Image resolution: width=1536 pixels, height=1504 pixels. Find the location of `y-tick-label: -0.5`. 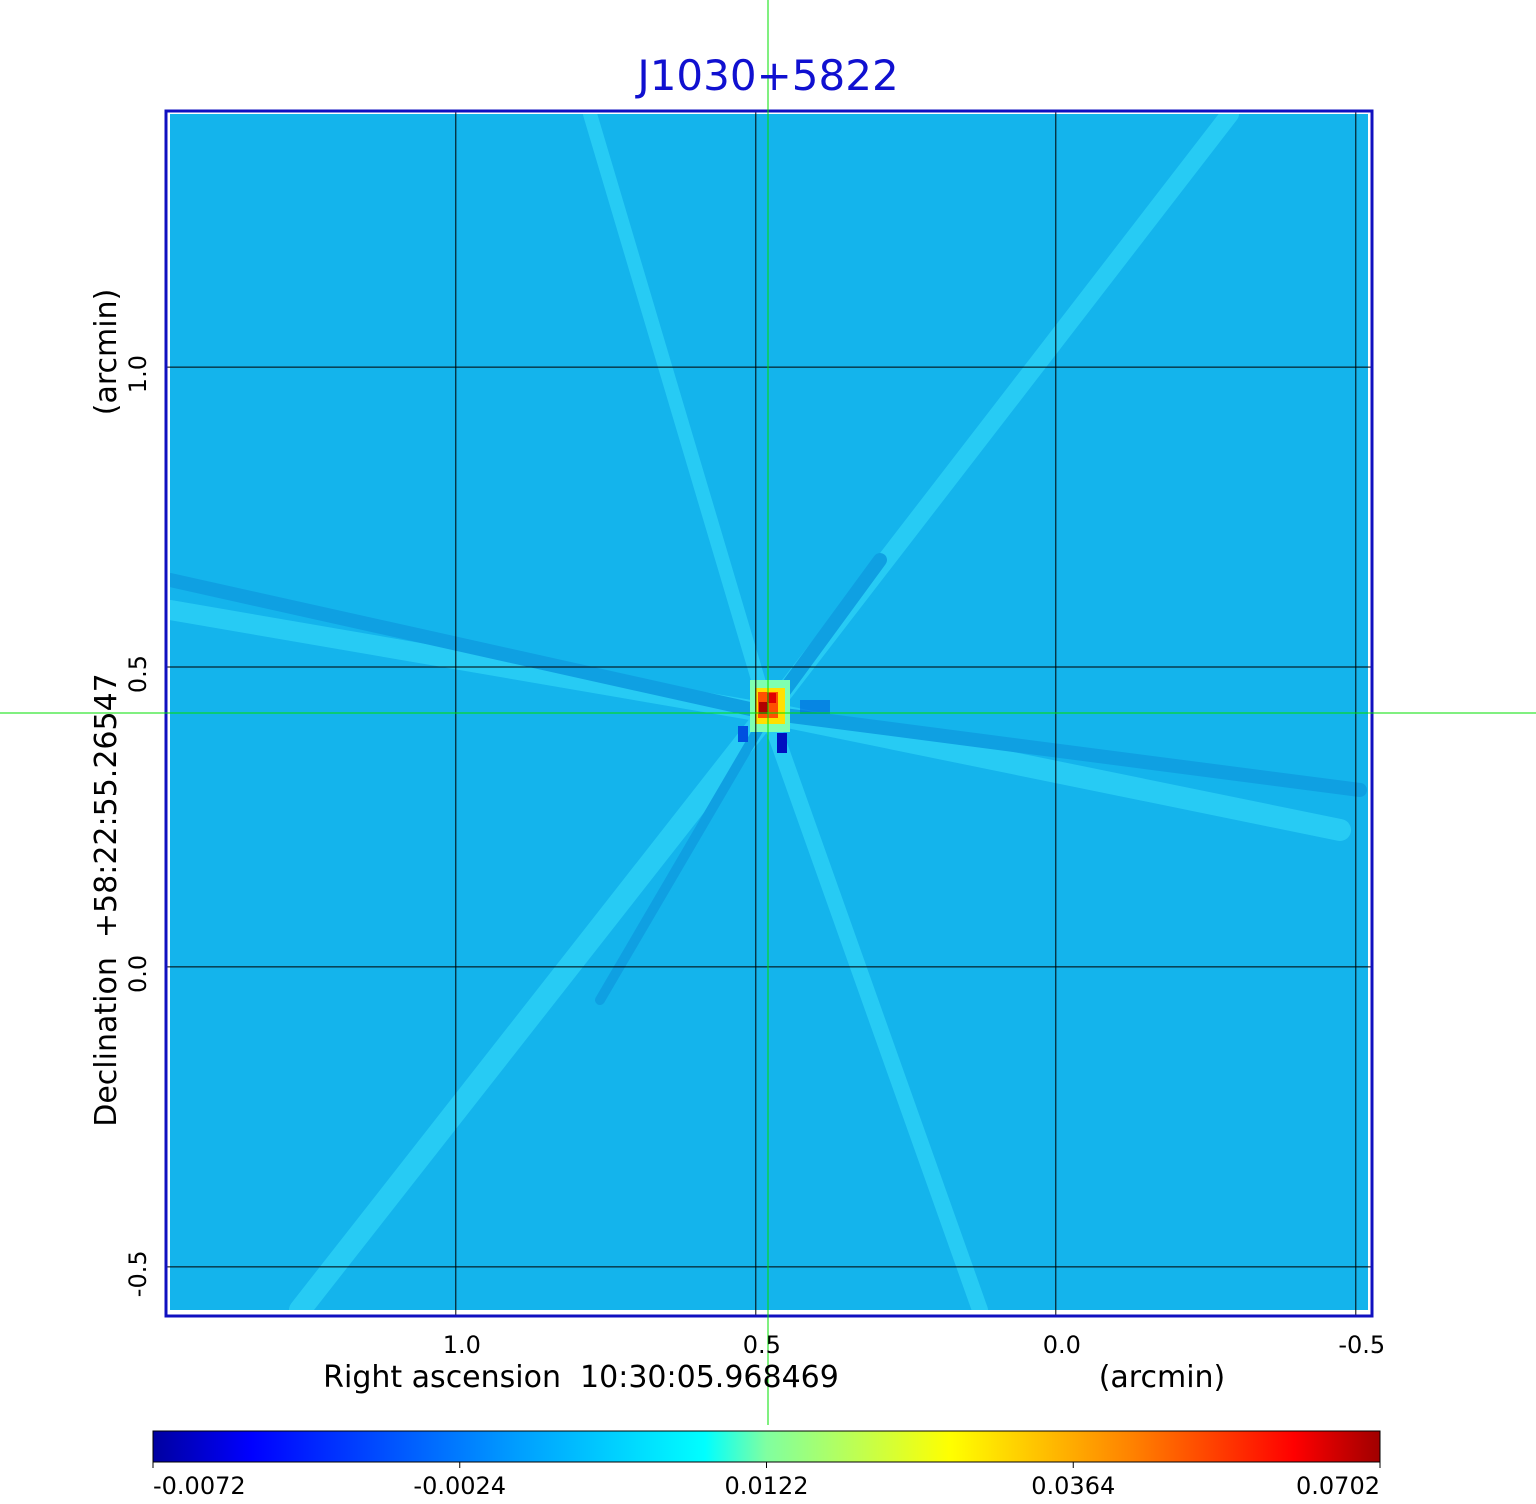

y-tick-label: -0.5 is located at coordinates (138, 1273).